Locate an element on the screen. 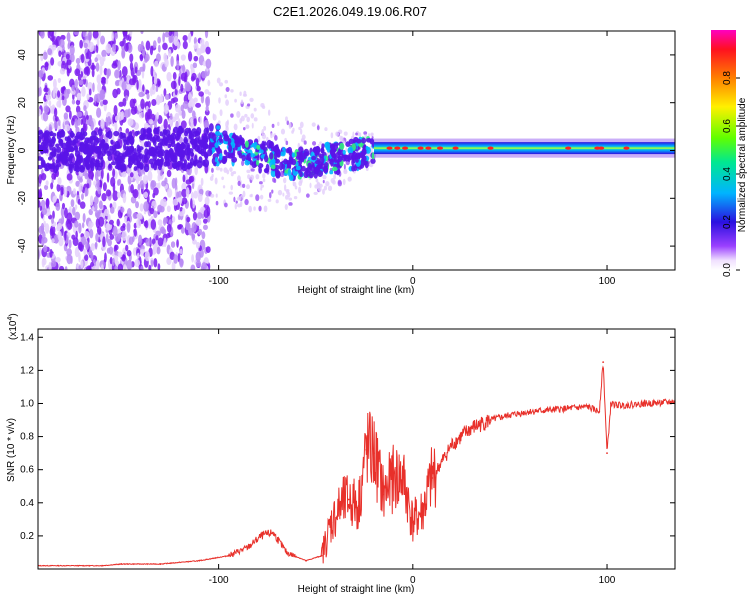  snr-y-tick-label: 0.8 is located at coordinates (27, 437).